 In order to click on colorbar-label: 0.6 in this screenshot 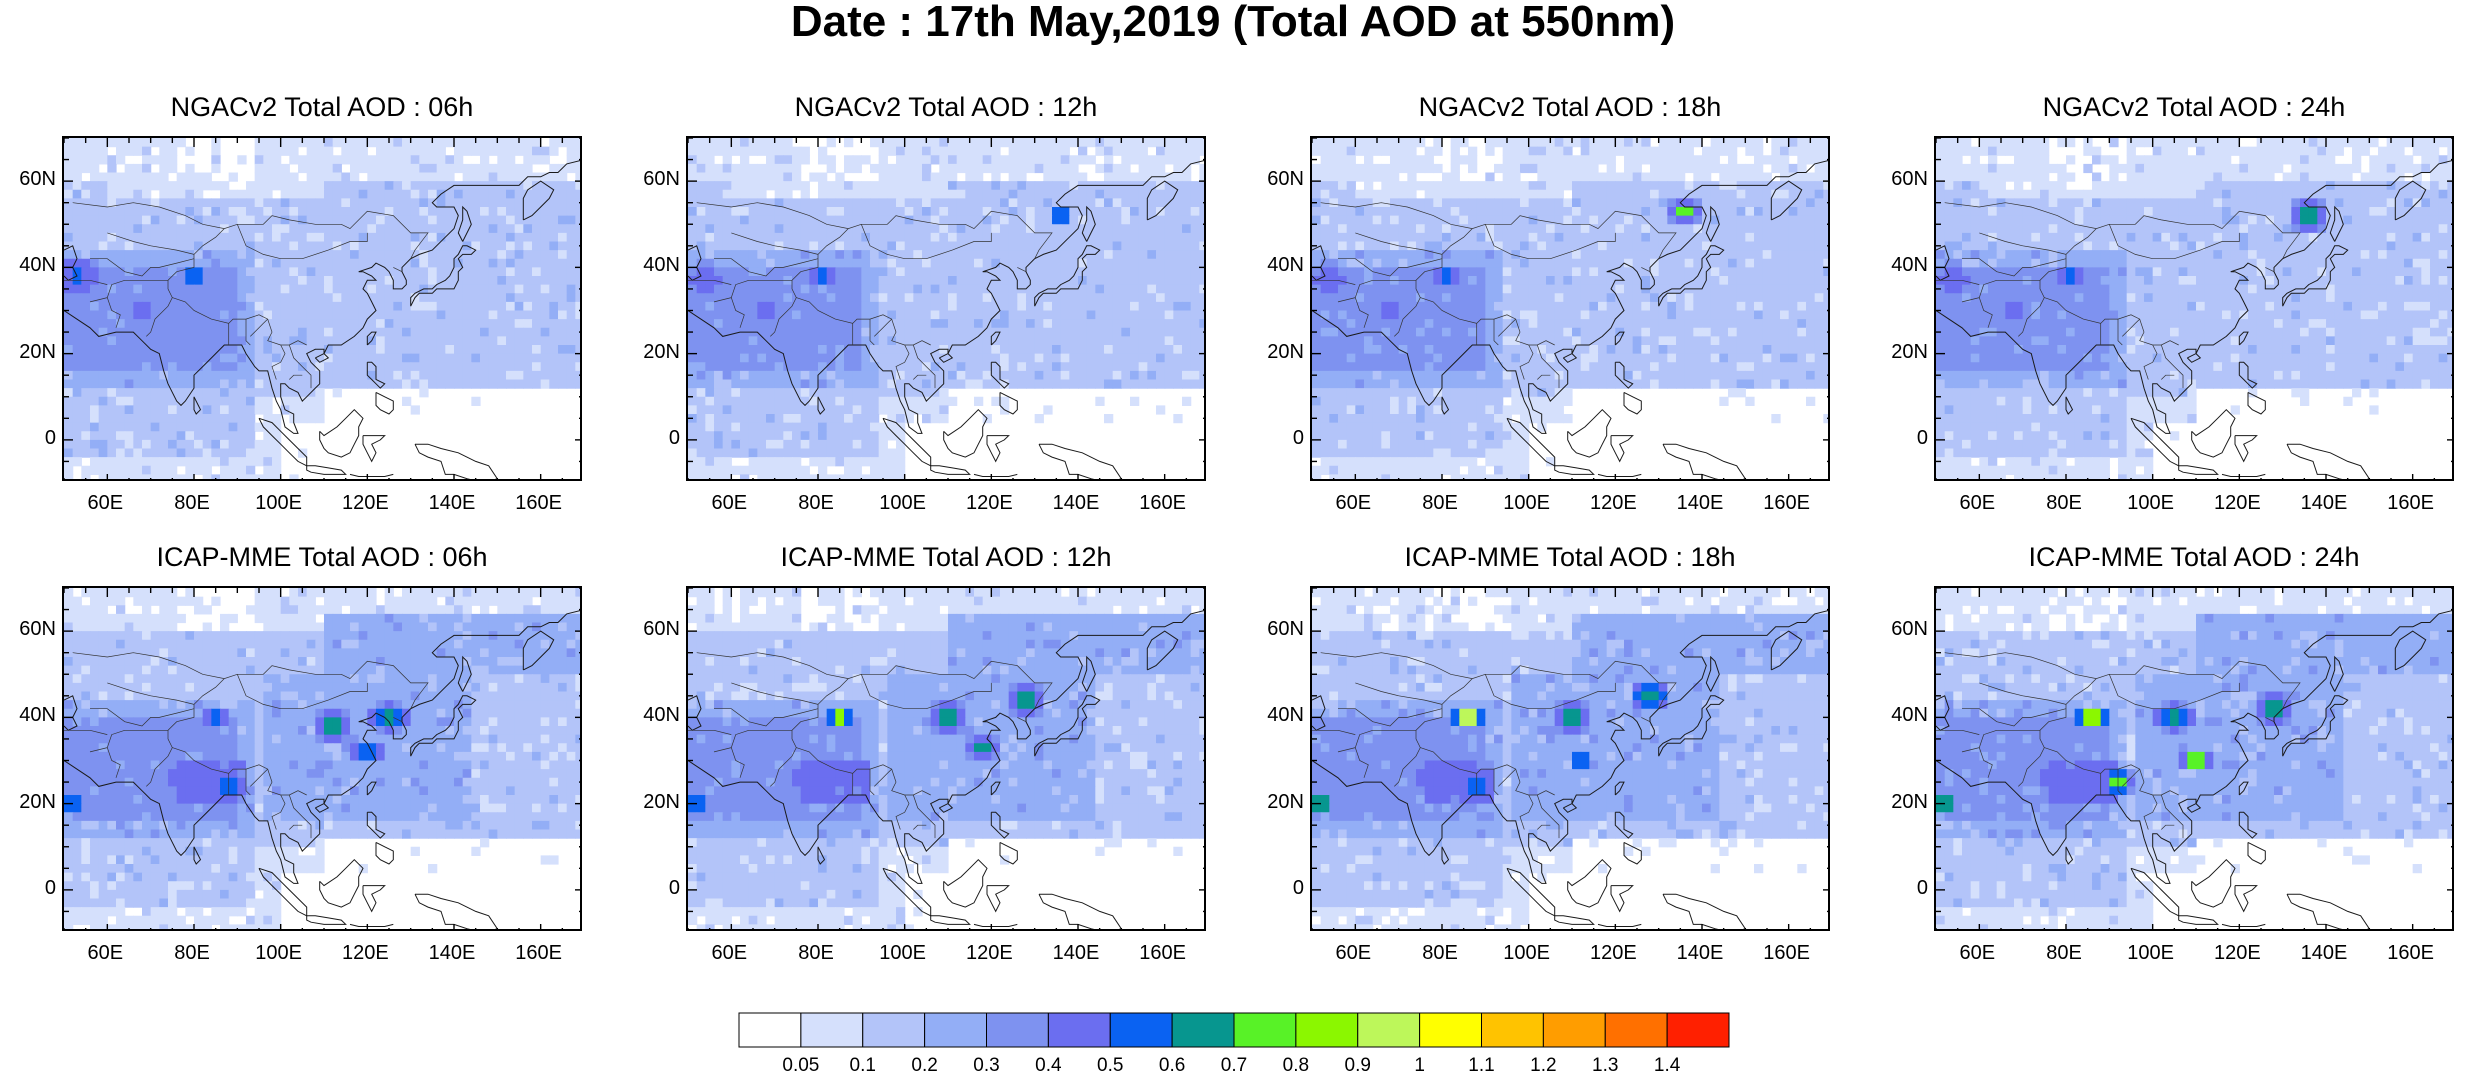, I will do `click(1172, 1066)`.